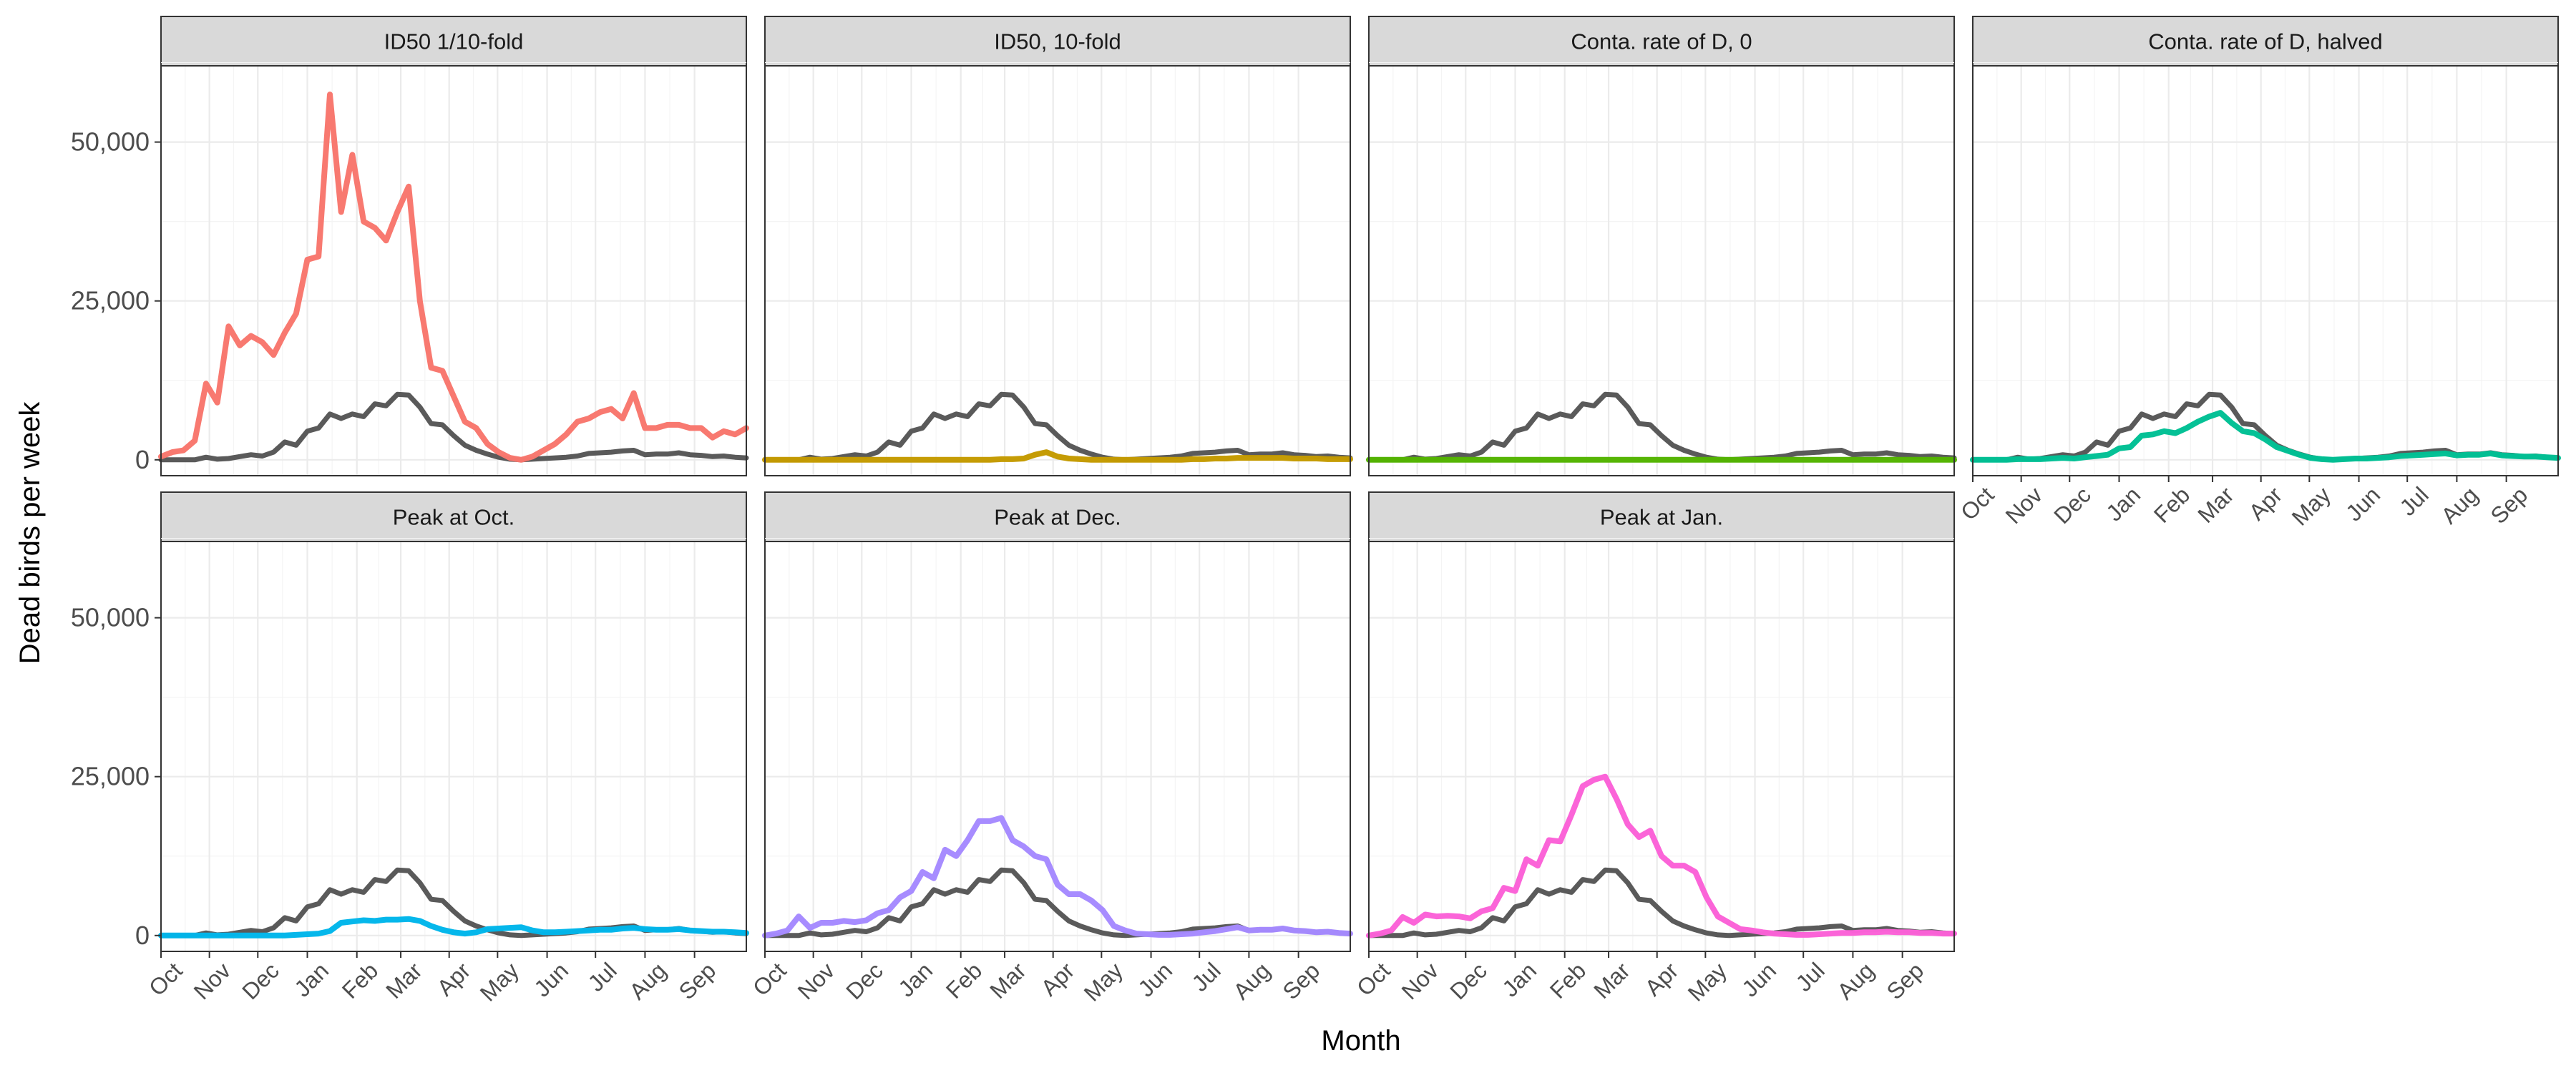  I want to click on facet-panel: ID50, 10-fold, so click(1057, 246).